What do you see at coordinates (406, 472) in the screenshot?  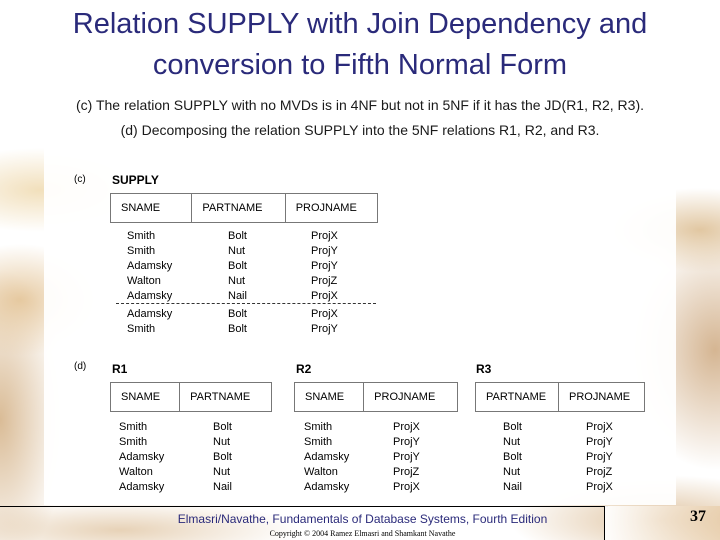 I see `r2-projname-cell: ProjZ` at bounding box center [406, 472].